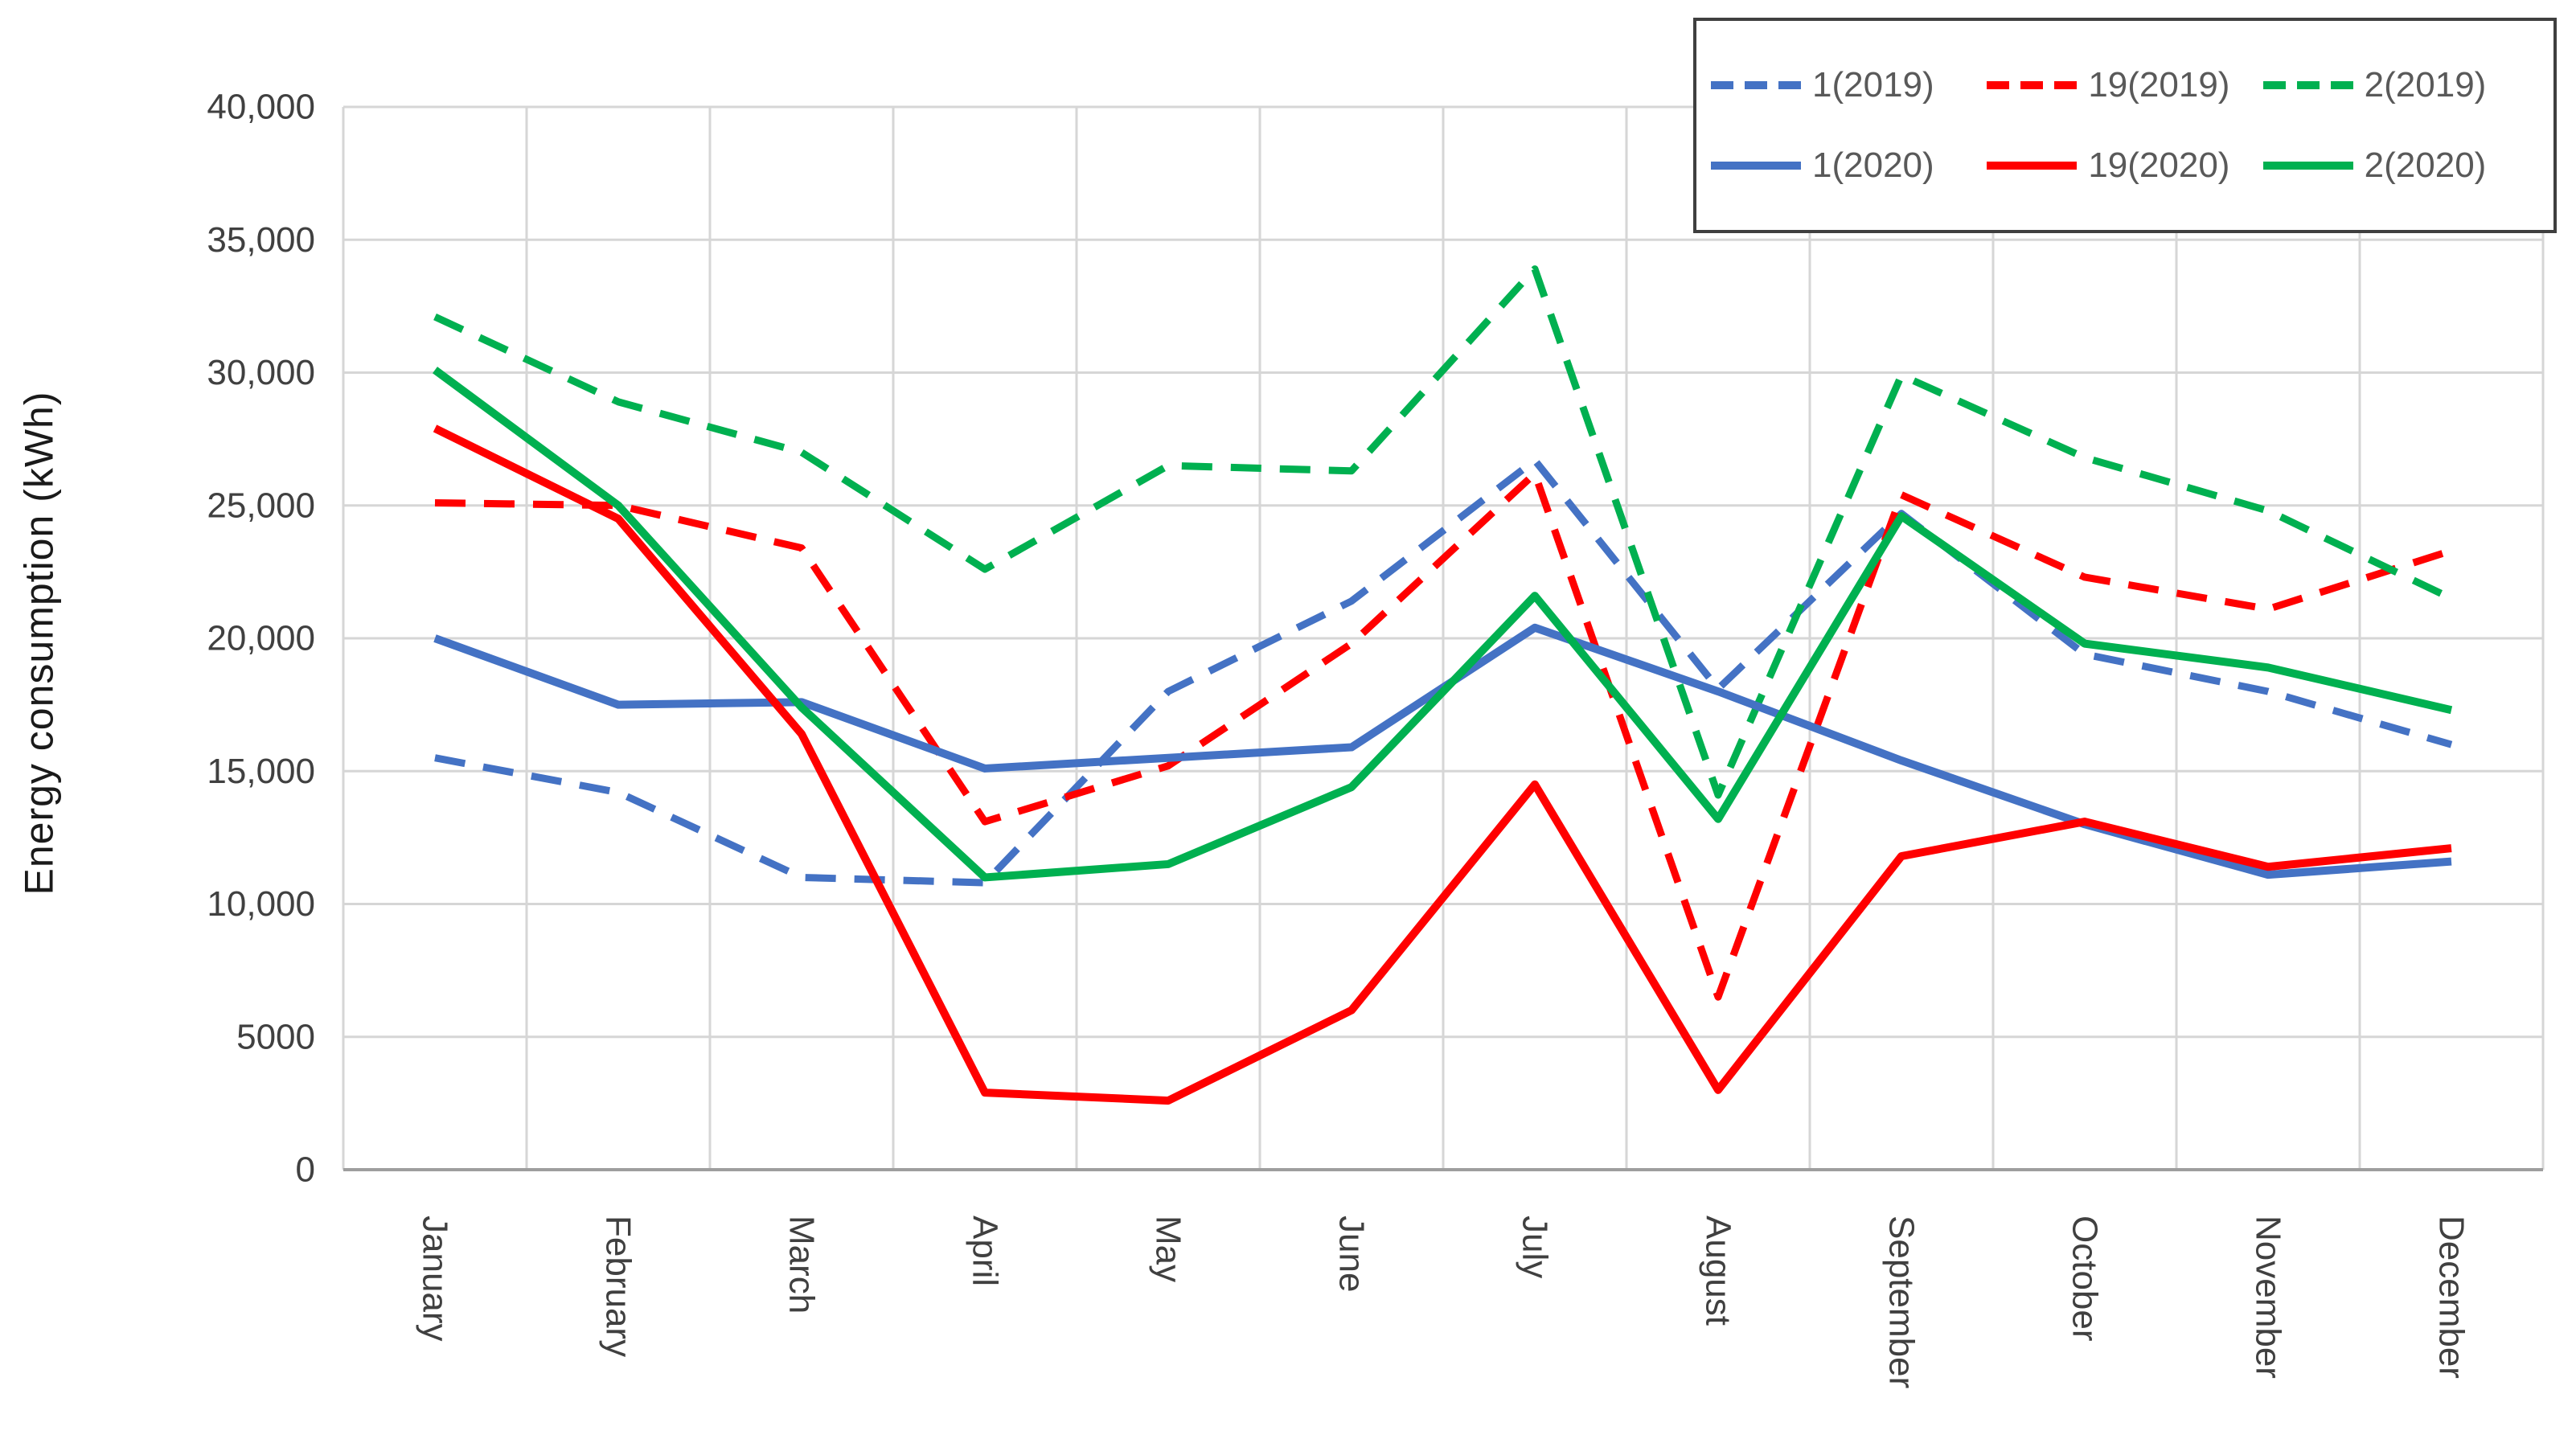  What do you see at coordinates (1352, 1254) in the screenshot?
I see `x-month-label: June` at bounding box center [1352, 1254].